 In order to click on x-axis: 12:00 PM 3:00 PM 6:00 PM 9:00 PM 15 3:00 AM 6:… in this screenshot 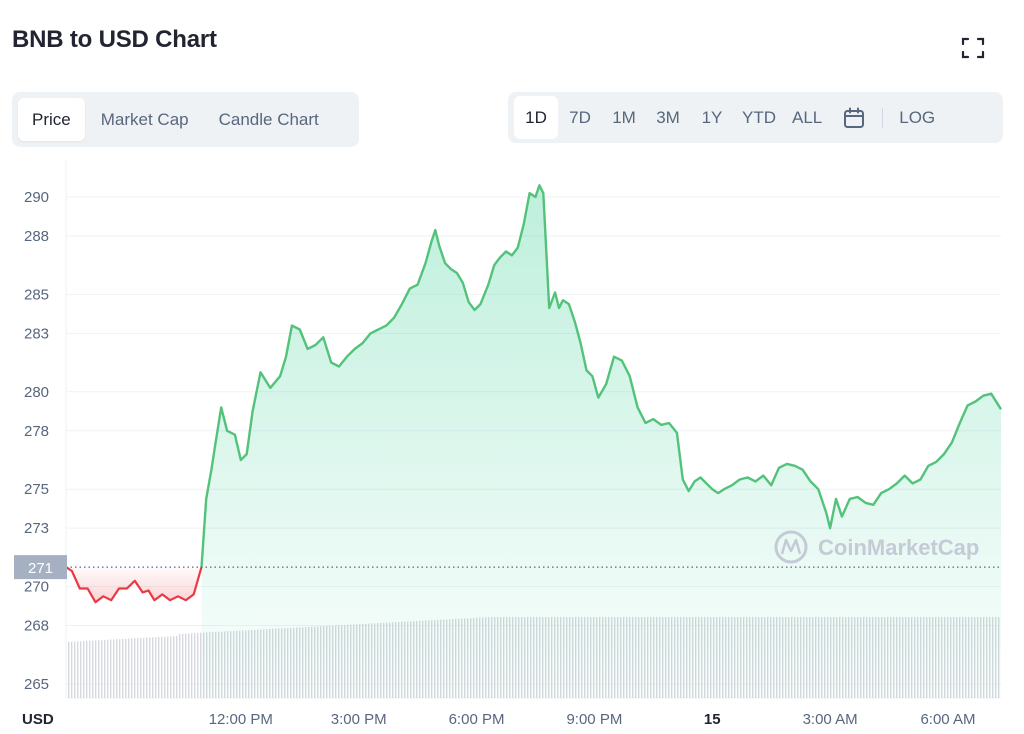, I will do `click(592, 719)`.